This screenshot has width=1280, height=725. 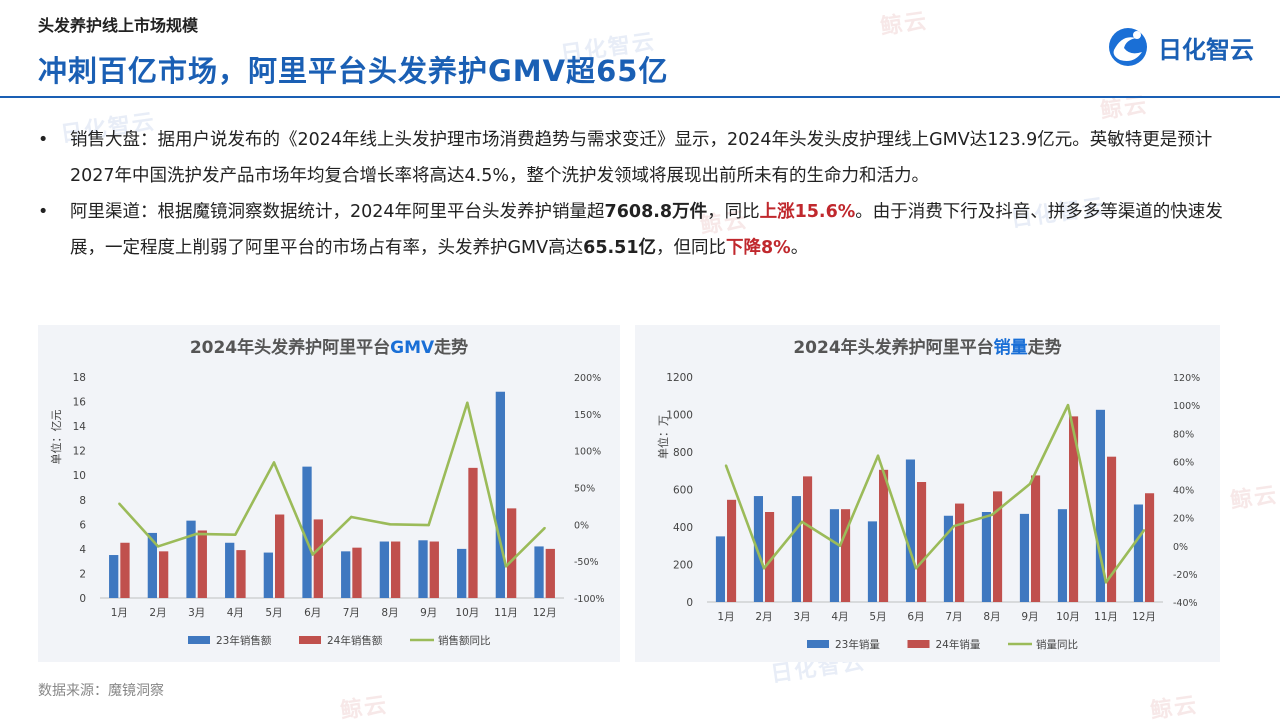 What do you see at coordinates (958, 644) in the screenshot?
I see `legend-label: 24年销量` at bounding box center [958, 644].